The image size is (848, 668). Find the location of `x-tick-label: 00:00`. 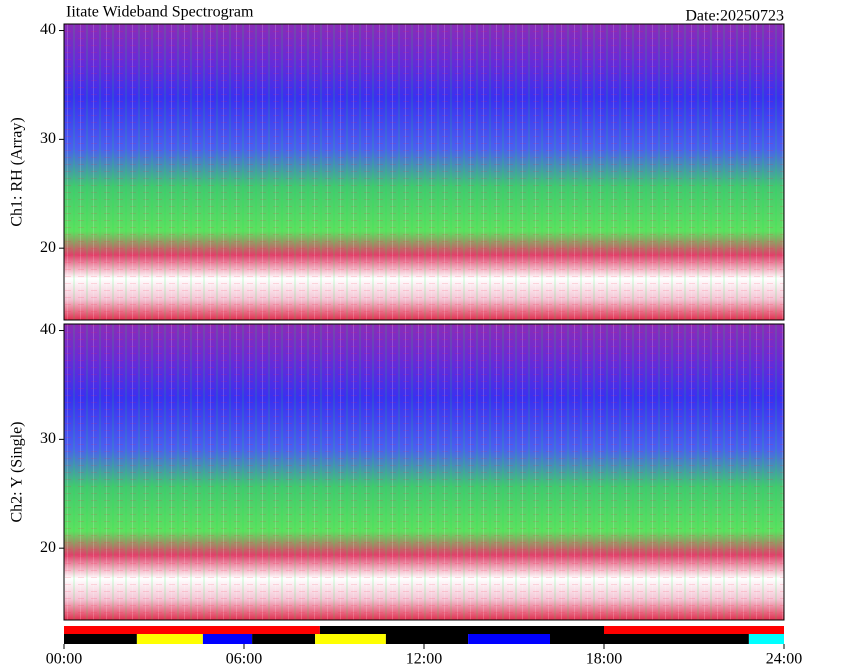

x-tick-label: 00:00 is located at coordinates (64, 659).